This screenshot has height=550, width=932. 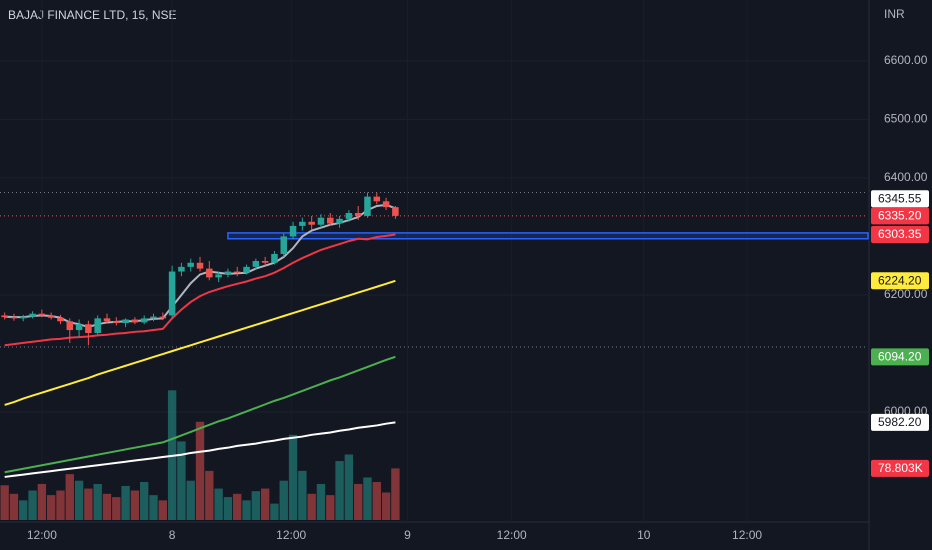 I want to click on zone, so click(x=548, y=236).